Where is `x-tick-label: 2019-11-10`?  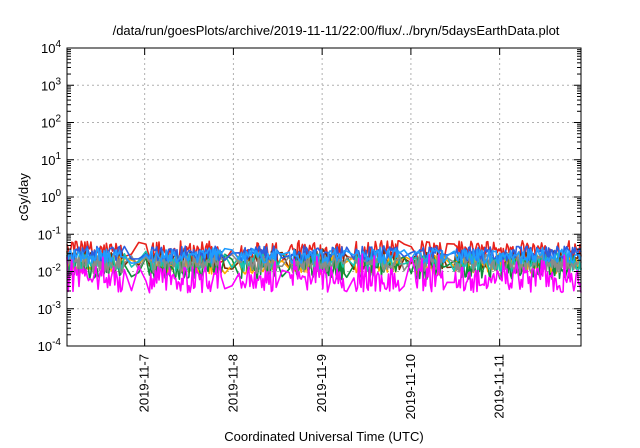 x-tick-label: 2019-11-10 is located at coordinates (410, 387).